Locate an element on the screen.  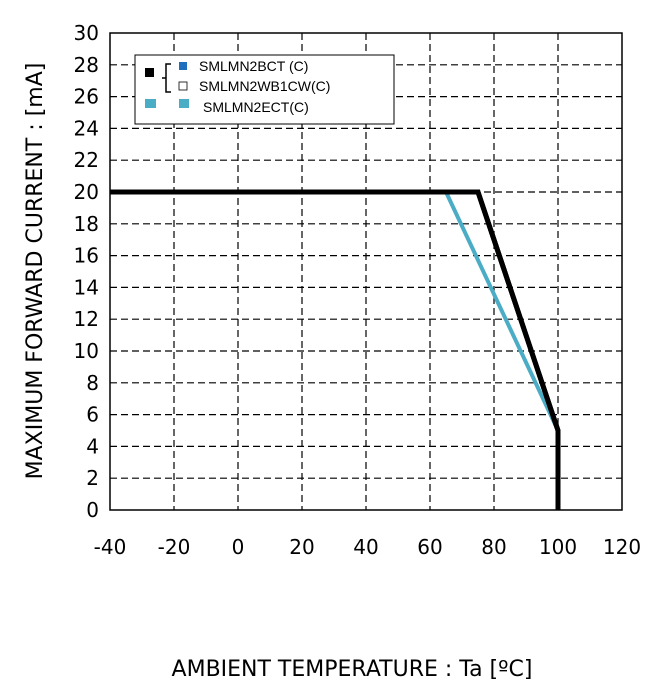
x-tick-label: 60 is located at coordinates (429, 547).